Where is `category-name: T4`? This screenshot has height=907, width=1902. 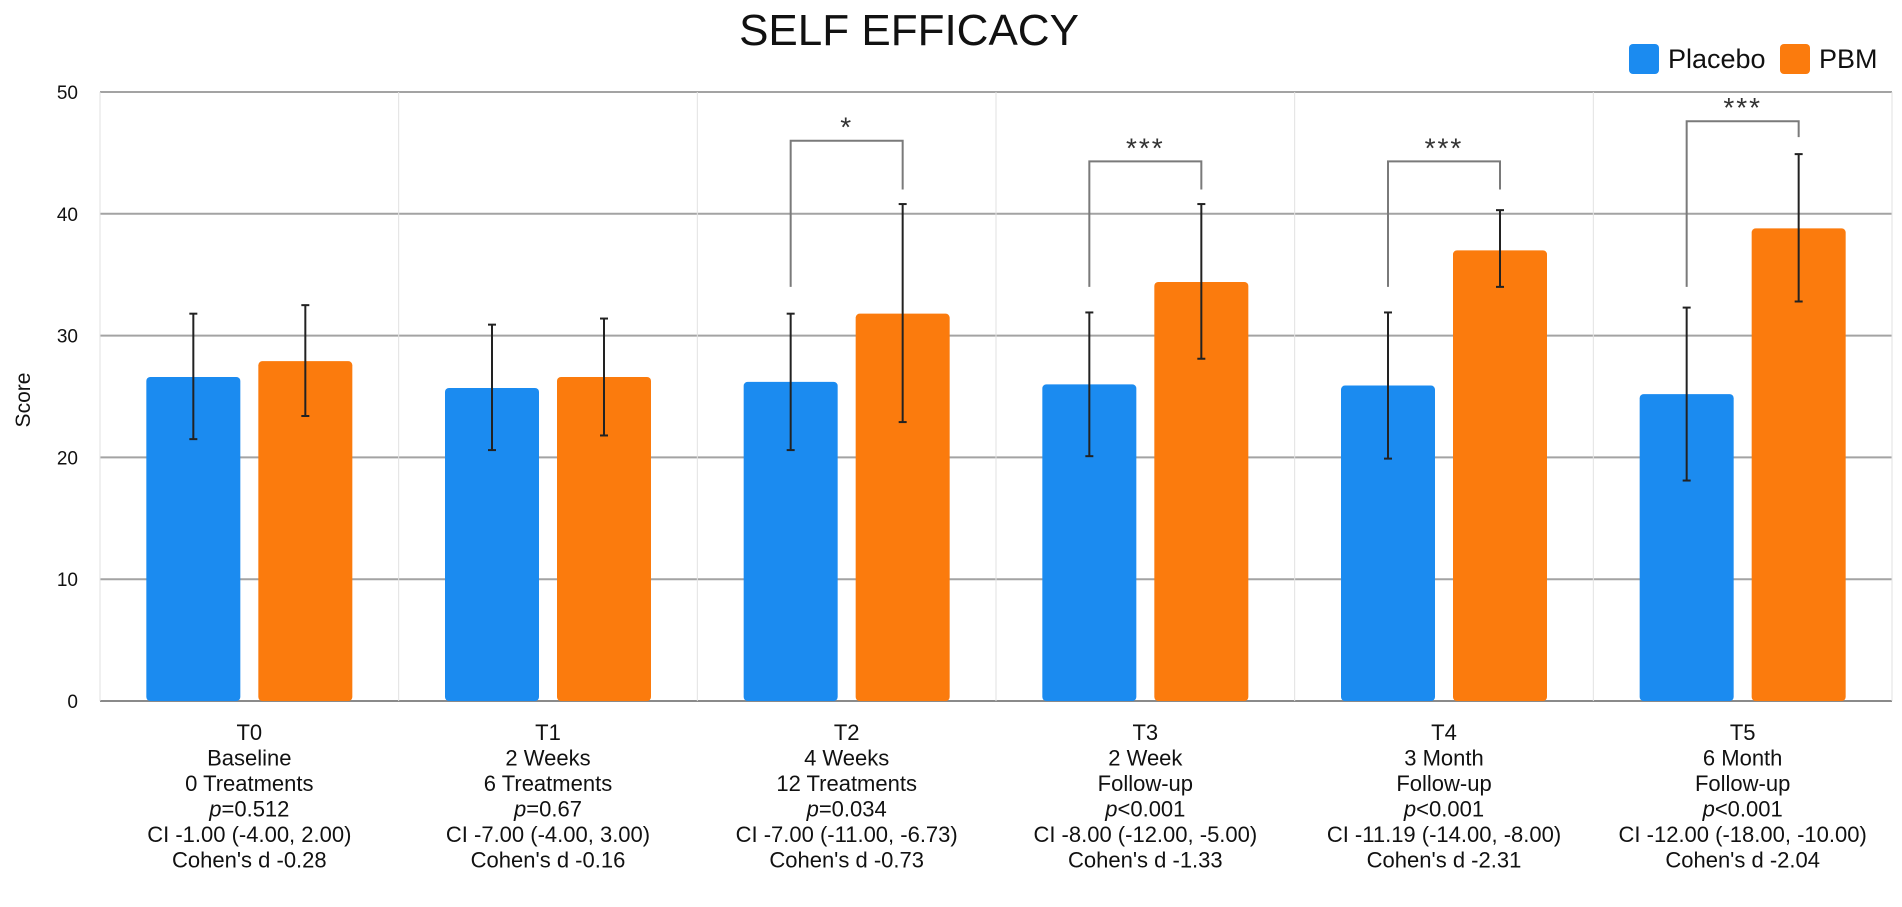
category-name: T4 is located at coordinates (1444, 732).